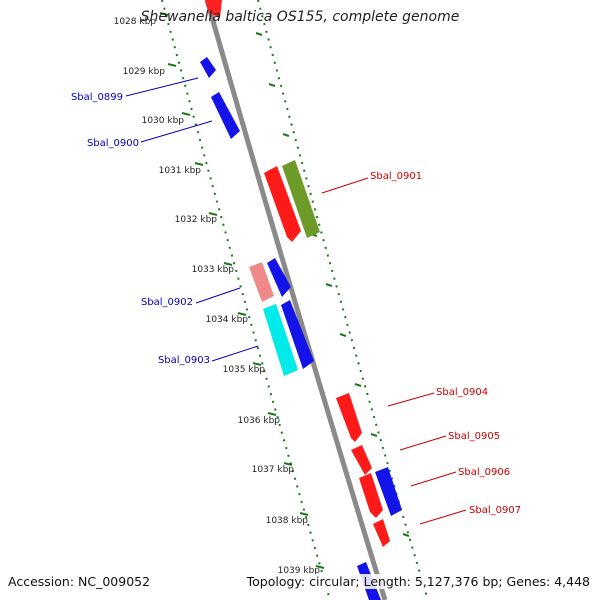  I want to click on tick-label: 1033 kbp, so click(213, 270).